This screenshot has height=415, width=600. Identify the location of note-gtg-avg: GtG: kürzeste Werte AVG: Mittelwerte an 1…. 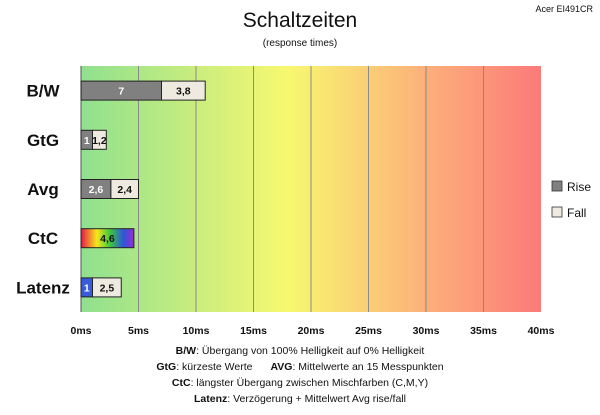
(299, 367).